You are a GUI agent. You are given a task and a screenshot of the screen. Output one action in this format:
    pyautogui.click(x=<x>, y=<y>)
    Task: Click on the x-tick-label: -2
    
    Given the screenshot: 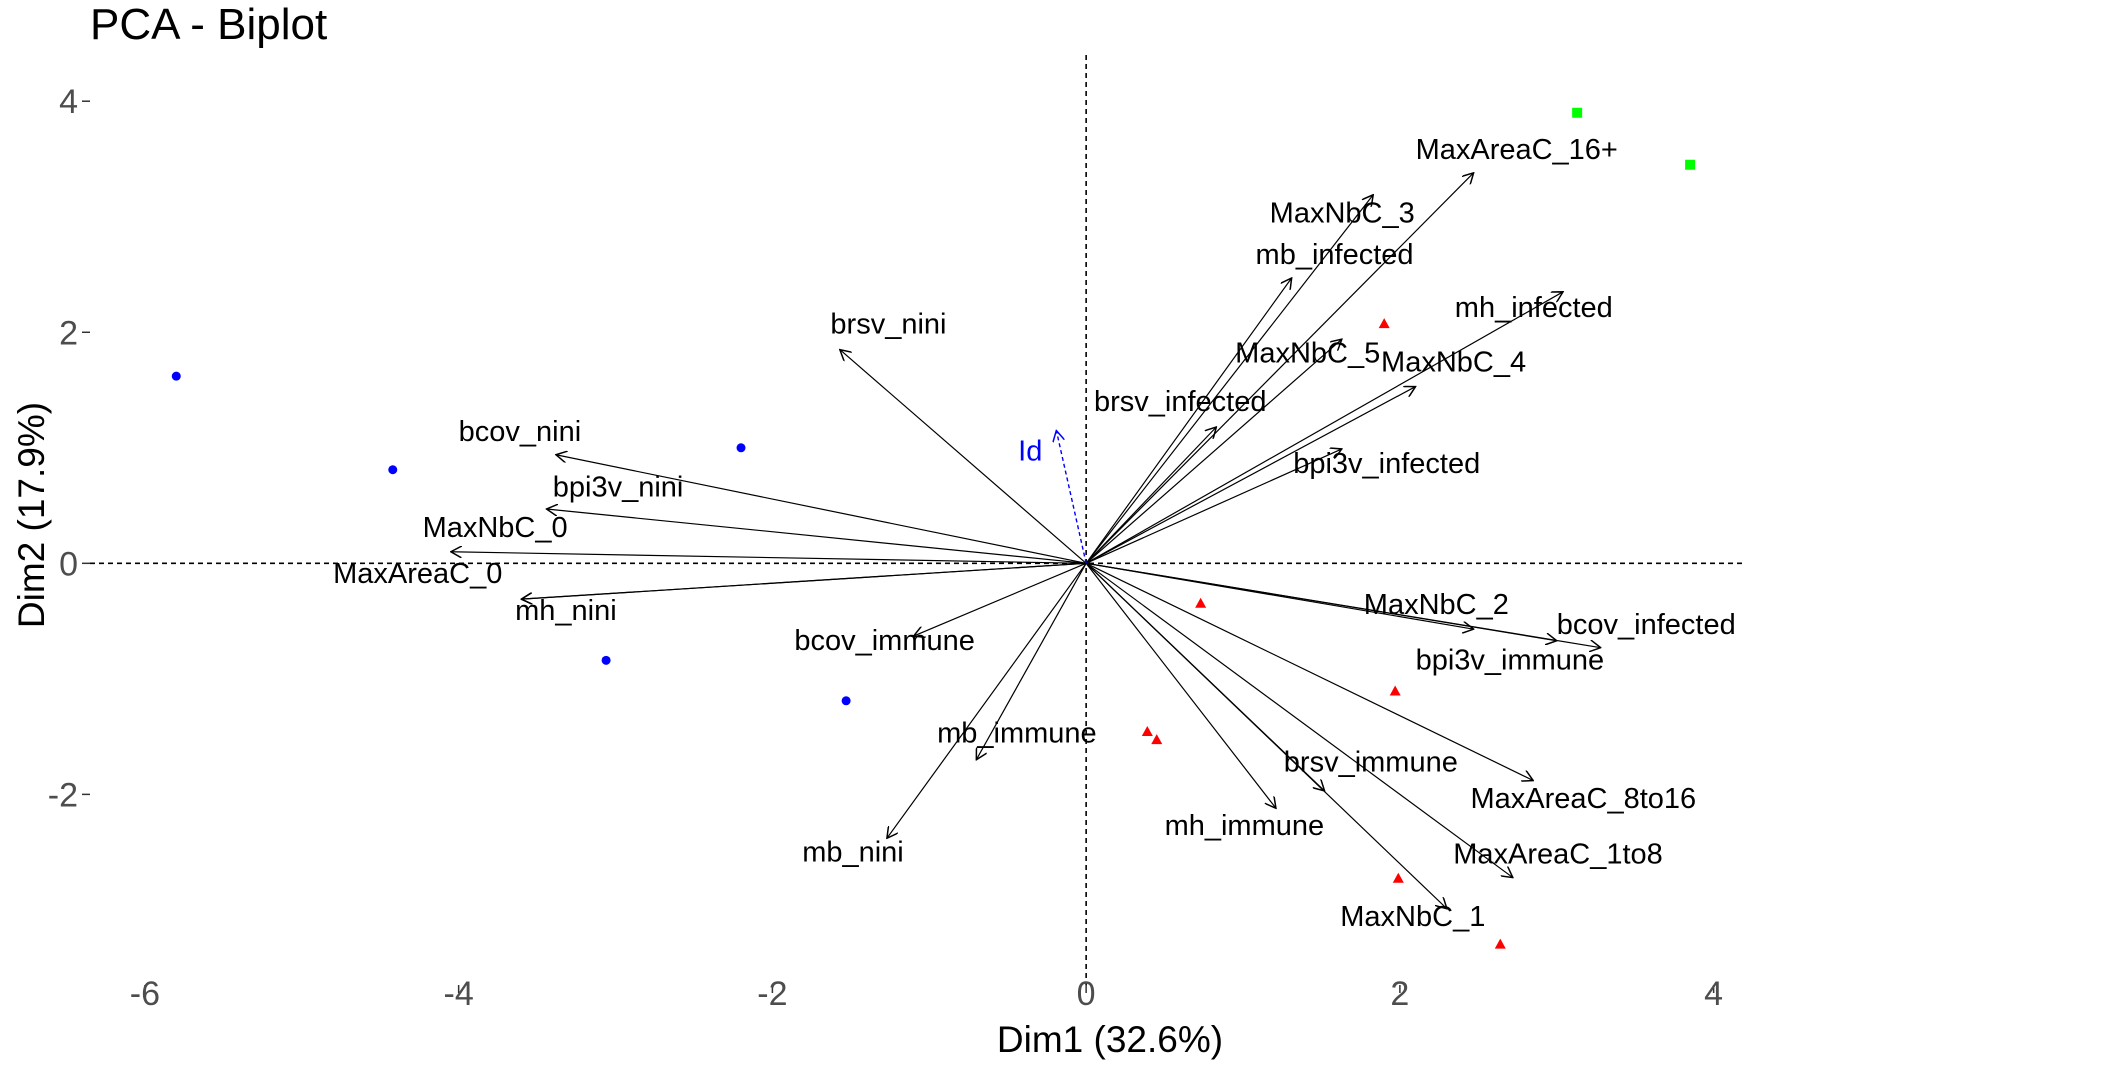 What is the action you would take?
    pyautogui.click(x=772, y=994)
    